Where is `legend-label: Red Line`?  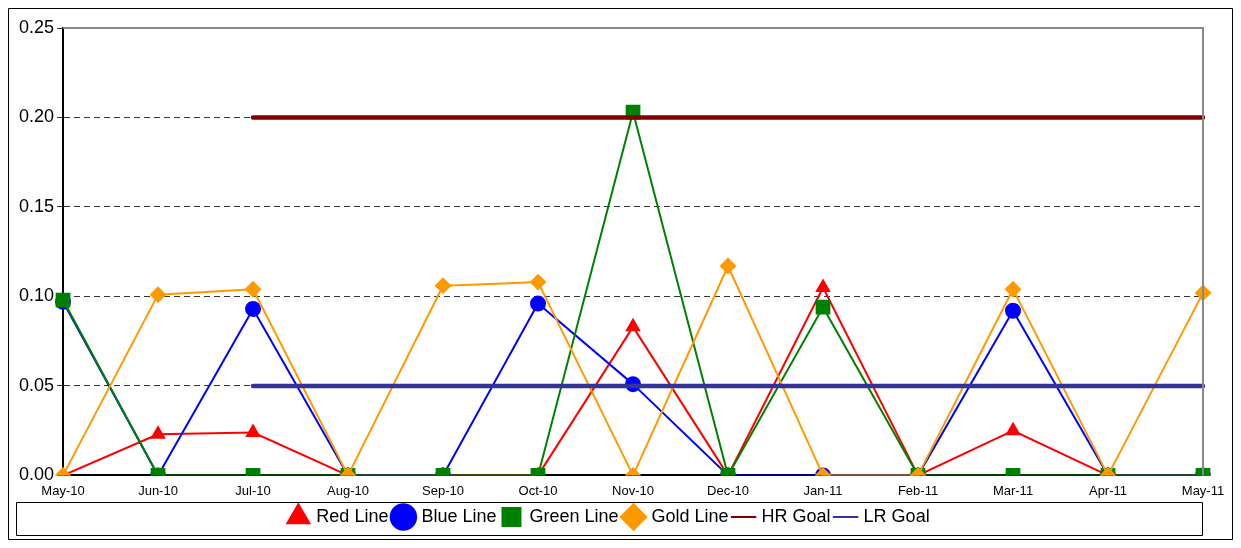
legend-label: Red Line is located at coordinates (352, 515).